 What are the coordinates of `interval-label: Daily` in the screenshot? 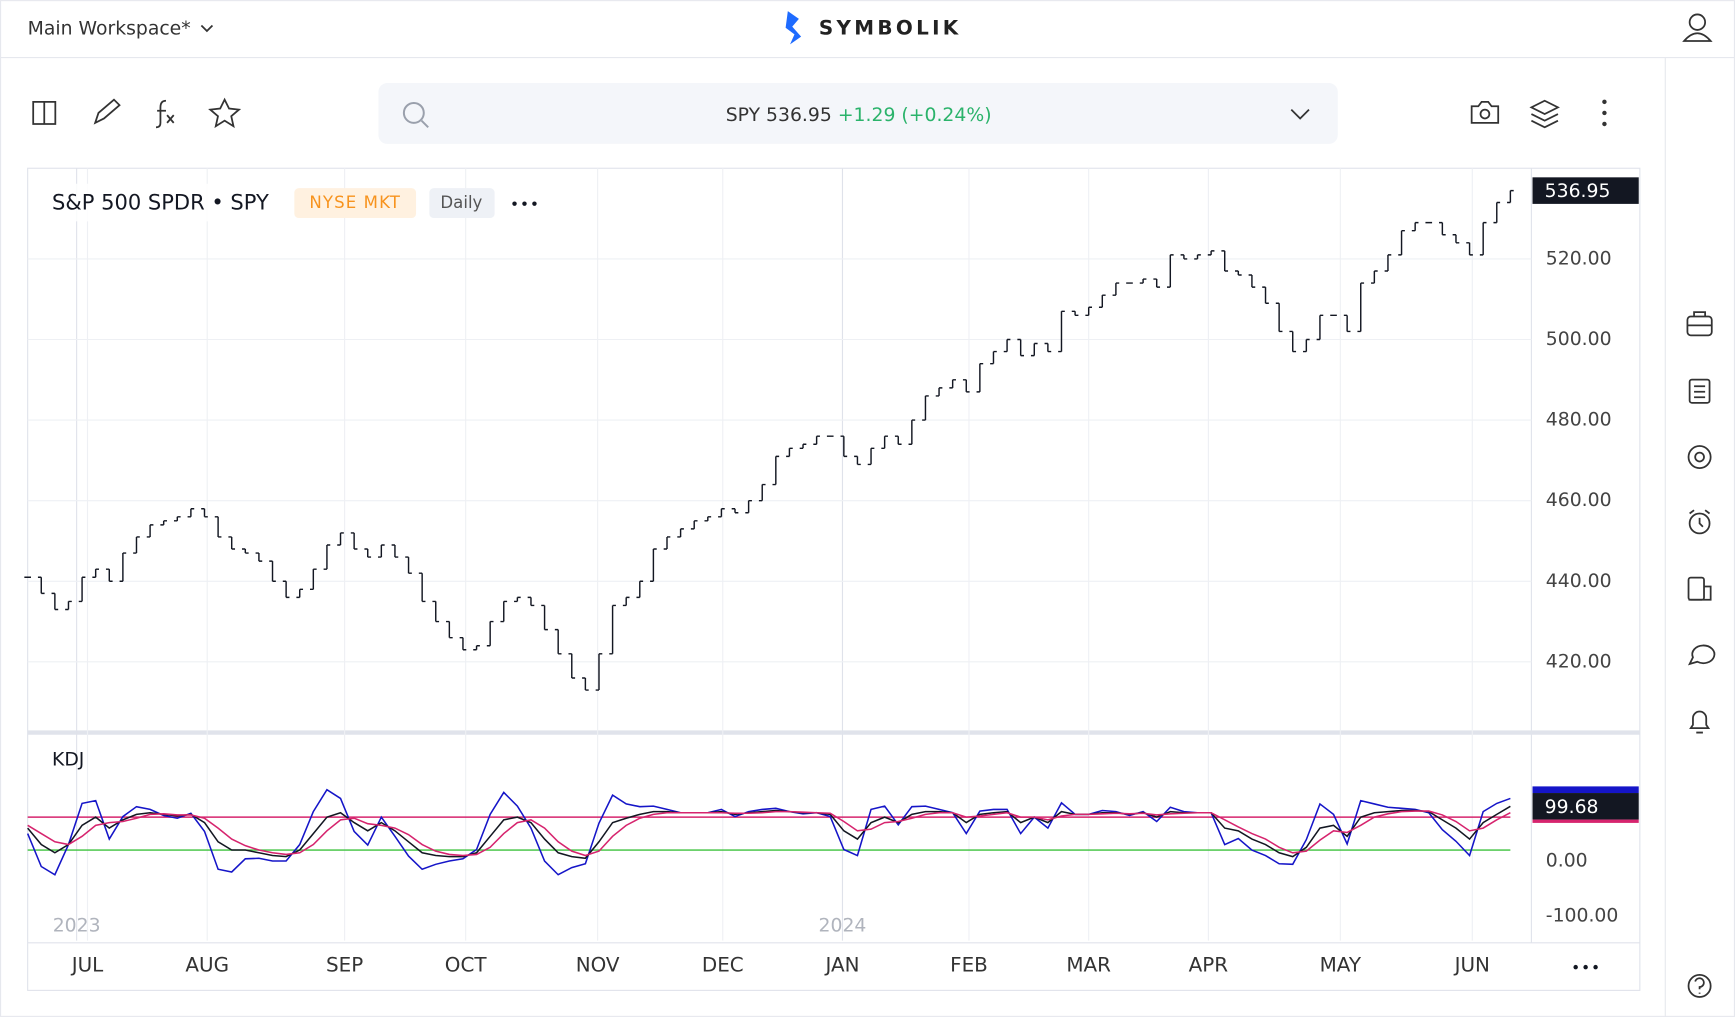 It's located at (461, 202).